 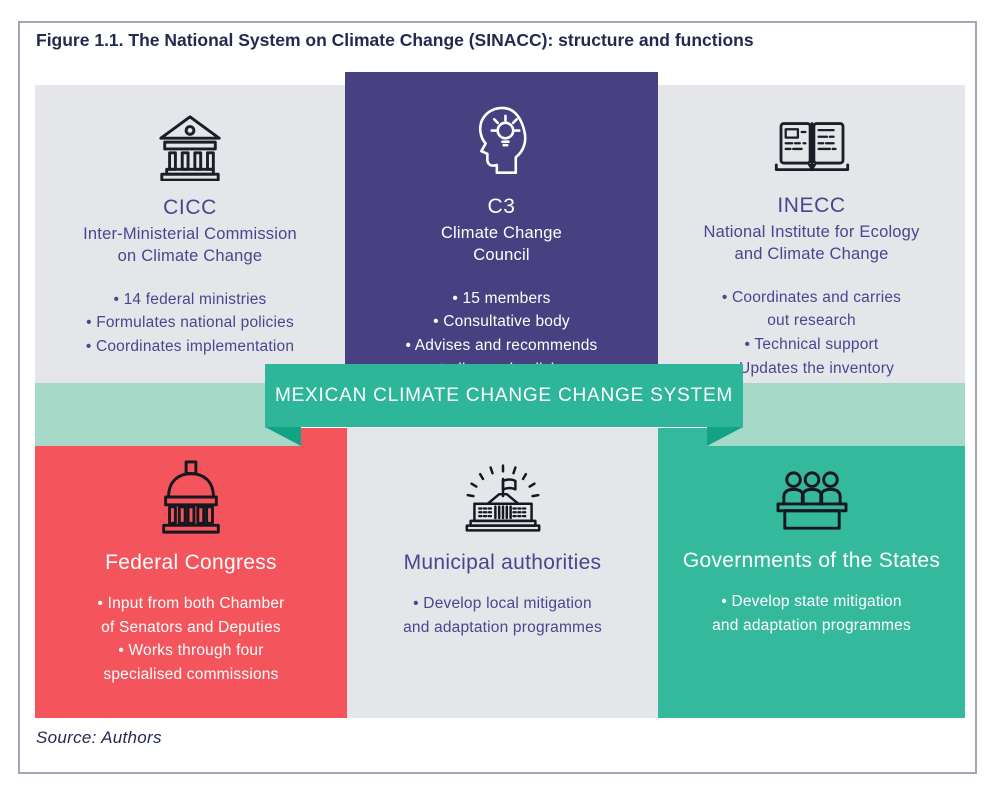 What do you see at coordinates (191, 651) in the screenshot?
I see `bullet-item: • Works through four` at bounding box center [191, 651].